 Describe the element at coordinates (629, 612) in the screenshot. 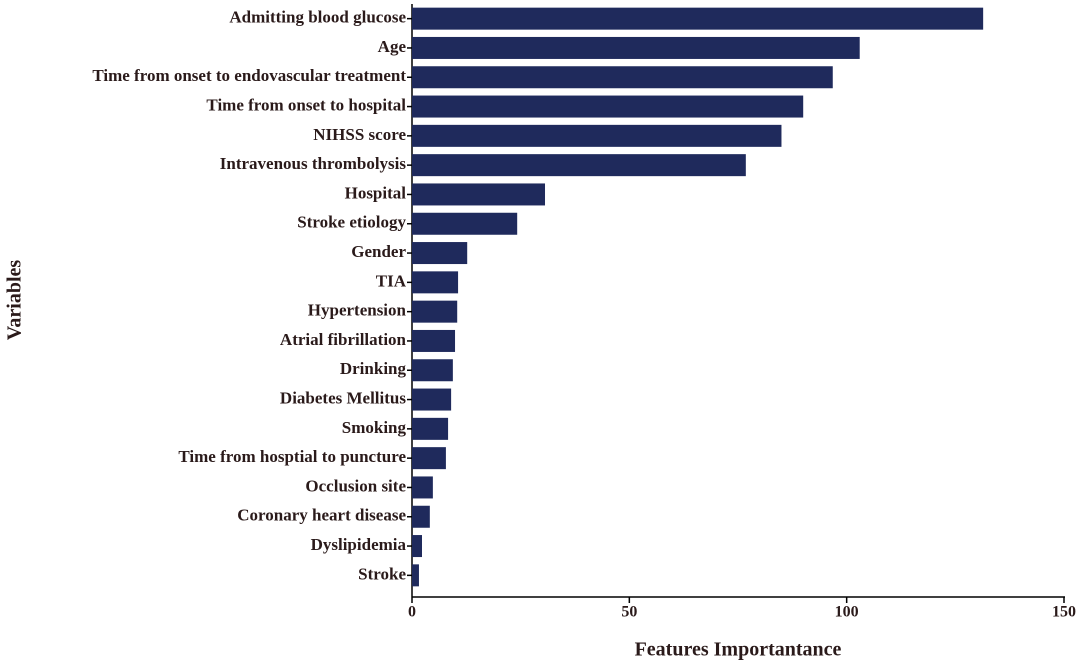

I see `x-tick-label: 50` at that location.